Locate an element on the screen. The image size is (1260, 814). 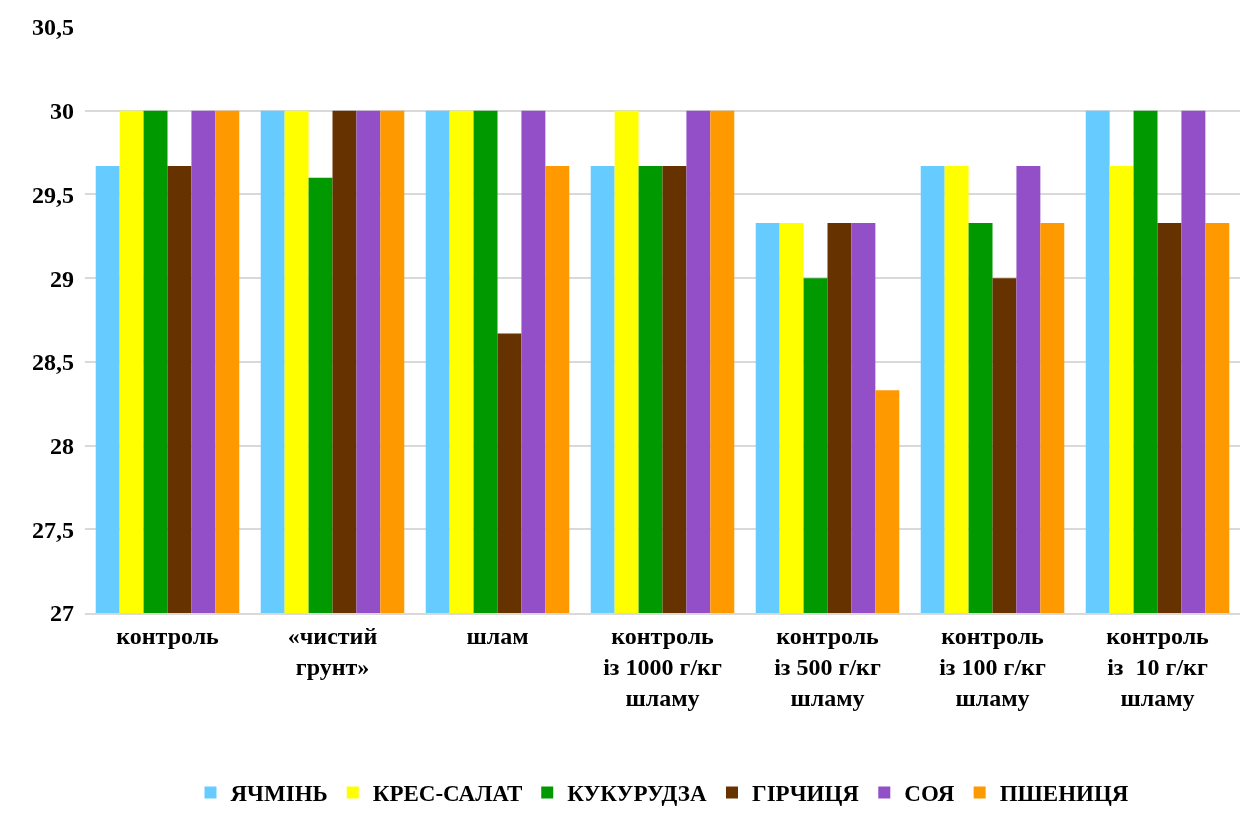
y-tick-label: 27 is located at coordinates (62, 613).